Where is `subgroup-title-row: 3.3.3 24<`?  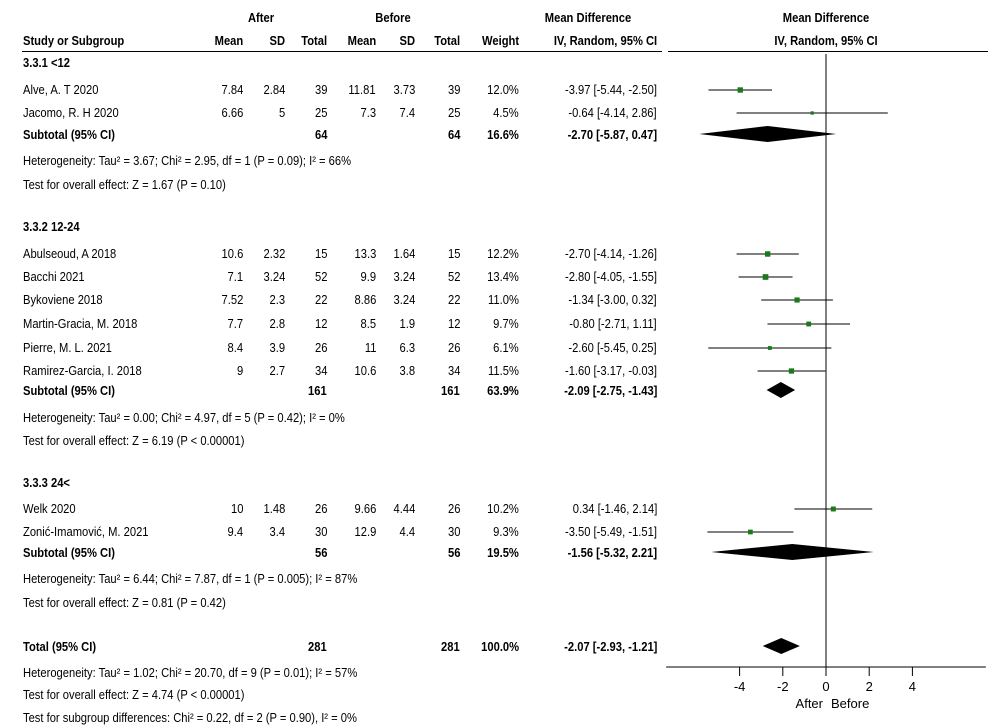
subgroup-title-row: 3.3.3 24< is located at coordinates (334, 483).